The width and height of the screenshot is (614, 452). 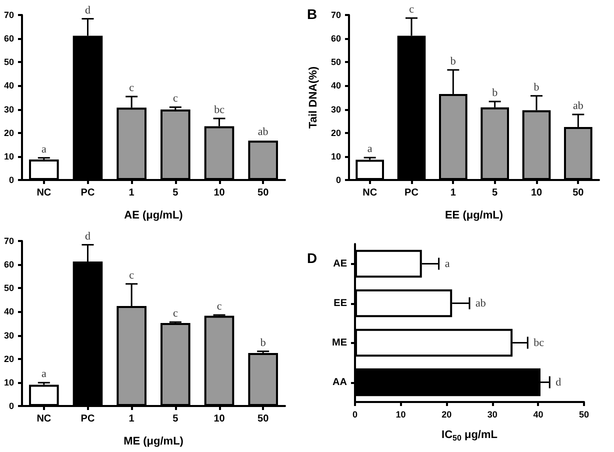 What do you see at coordinates (154, 442) in the screenshot?
I see `x-axis-title: ME (μg/mL)` at bounding box center [154, 442].